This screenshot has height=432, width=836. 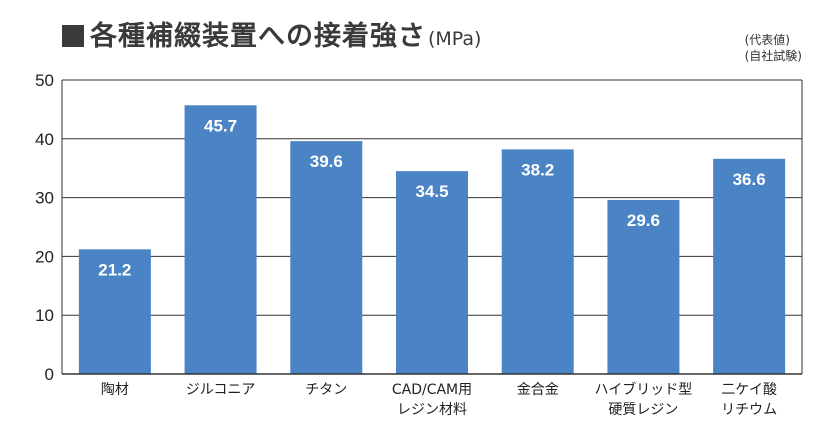 What do you see at coordinates (643, 220) in the screenshot?
I see `data-label: 29.6` at bounding box center [643, 220].